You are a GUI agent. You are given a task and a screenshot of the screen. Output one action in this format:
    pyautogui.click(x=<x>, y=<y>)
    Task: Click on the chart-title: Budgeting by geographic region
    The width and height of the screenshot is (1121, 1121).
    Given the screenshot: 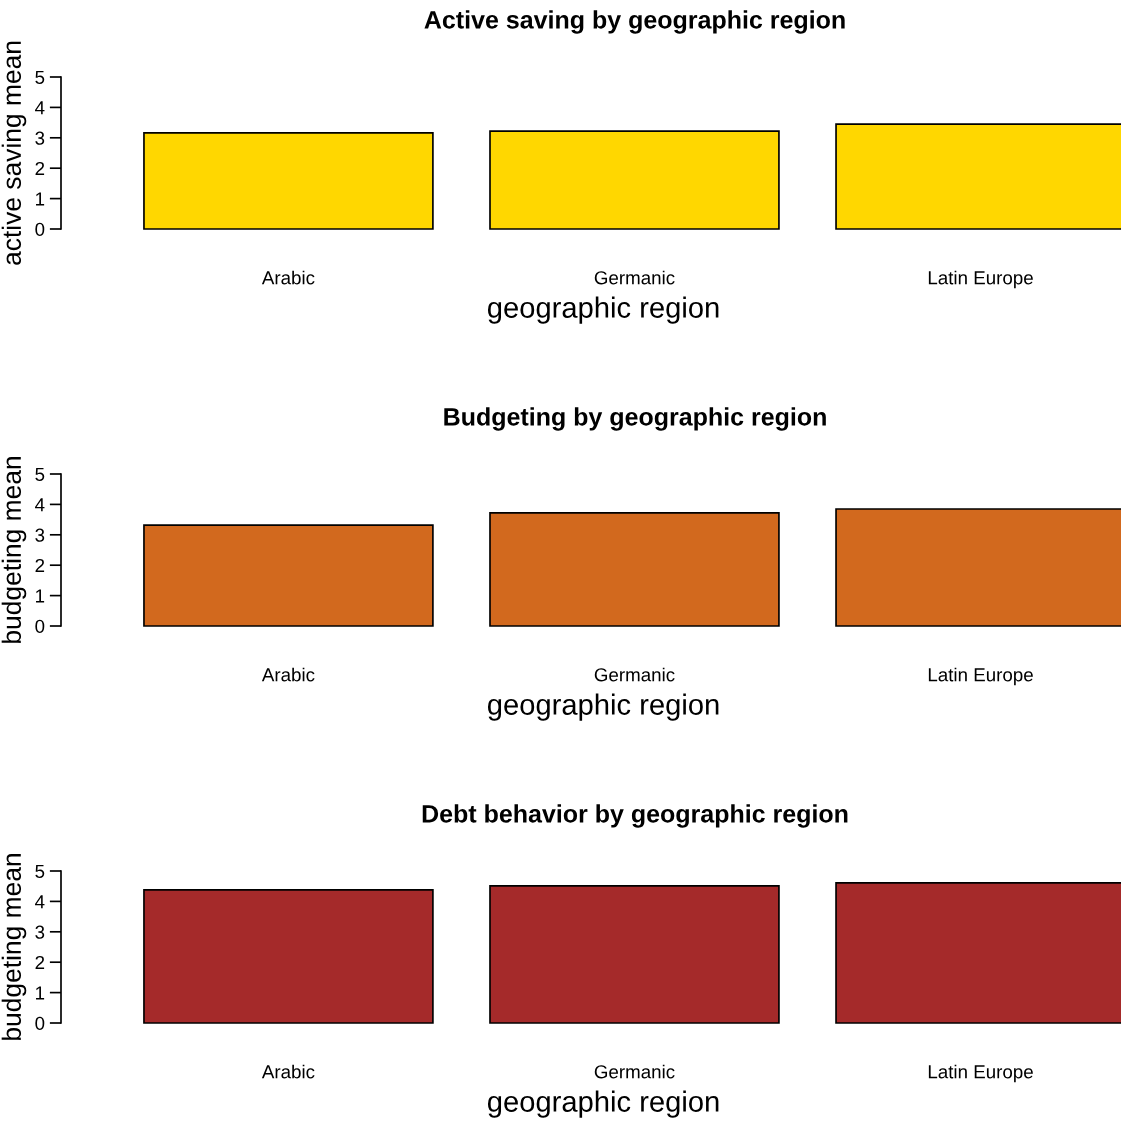 What is the action you would take?
    pyautogui.click(x=635, y=419)
    